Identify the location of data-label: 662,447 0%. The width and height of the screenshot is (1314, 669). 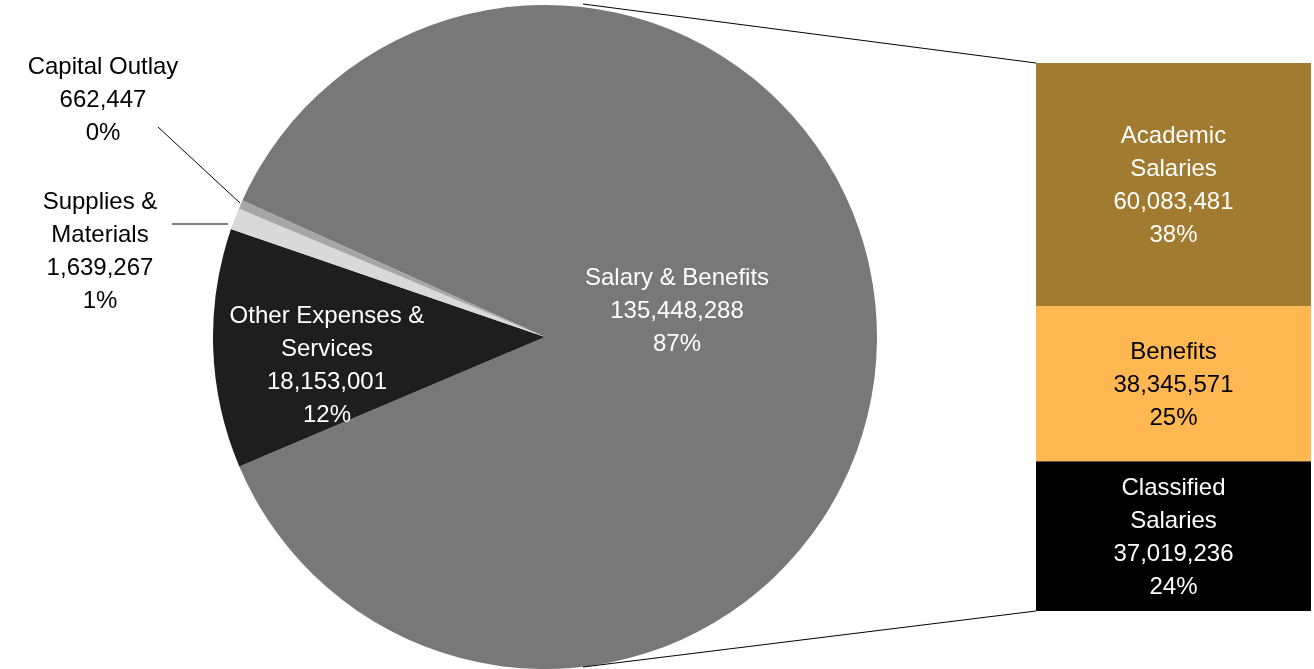
(103, 115).